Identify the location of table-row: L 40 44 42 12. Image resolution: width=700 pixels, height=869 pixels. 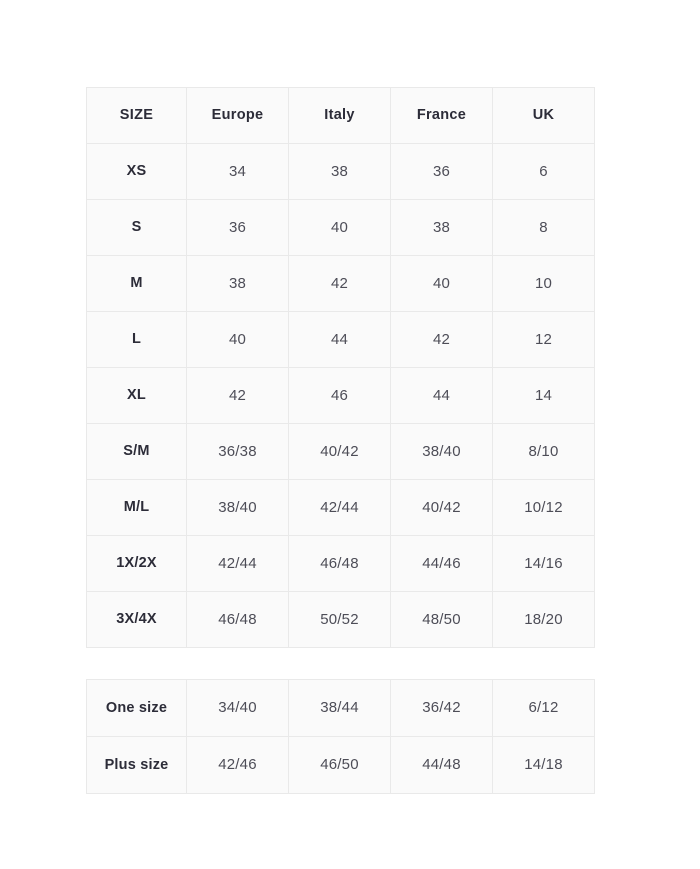
(340, 339).